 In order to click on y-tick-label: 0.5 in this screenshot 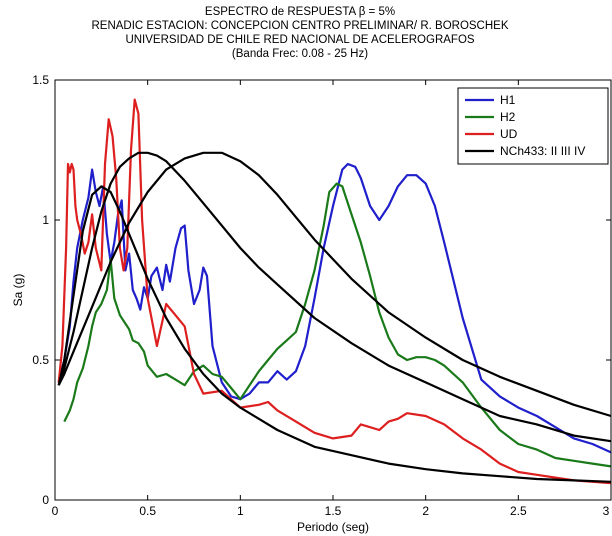, I will do `click(40, 360)`.